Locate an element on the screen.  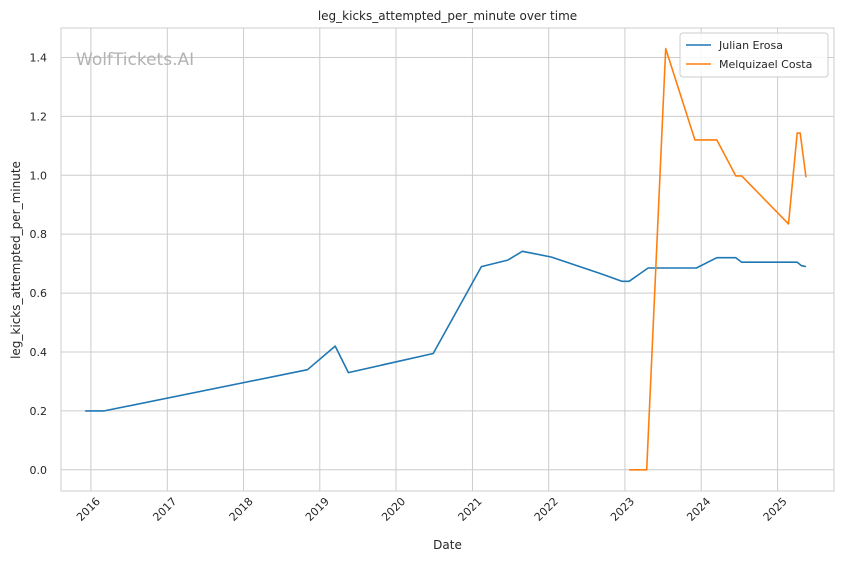
y-tick-label: 0.4 is located at coordinates (39, 352).